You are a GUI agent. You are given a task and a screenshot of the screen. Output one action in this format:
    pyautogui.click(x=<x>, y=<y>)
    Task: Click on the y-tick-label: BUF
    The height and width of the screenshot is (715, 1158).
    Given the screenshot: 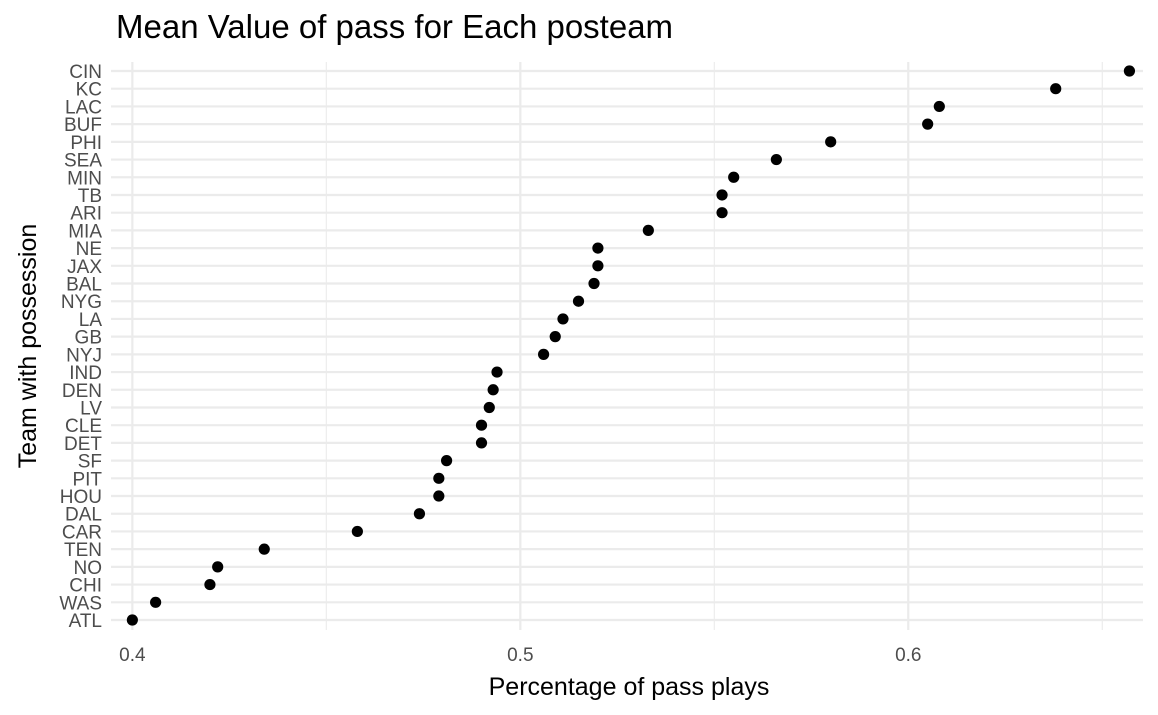 What is the action you would take?
    pyautogui.click(x=83, y=125)
    